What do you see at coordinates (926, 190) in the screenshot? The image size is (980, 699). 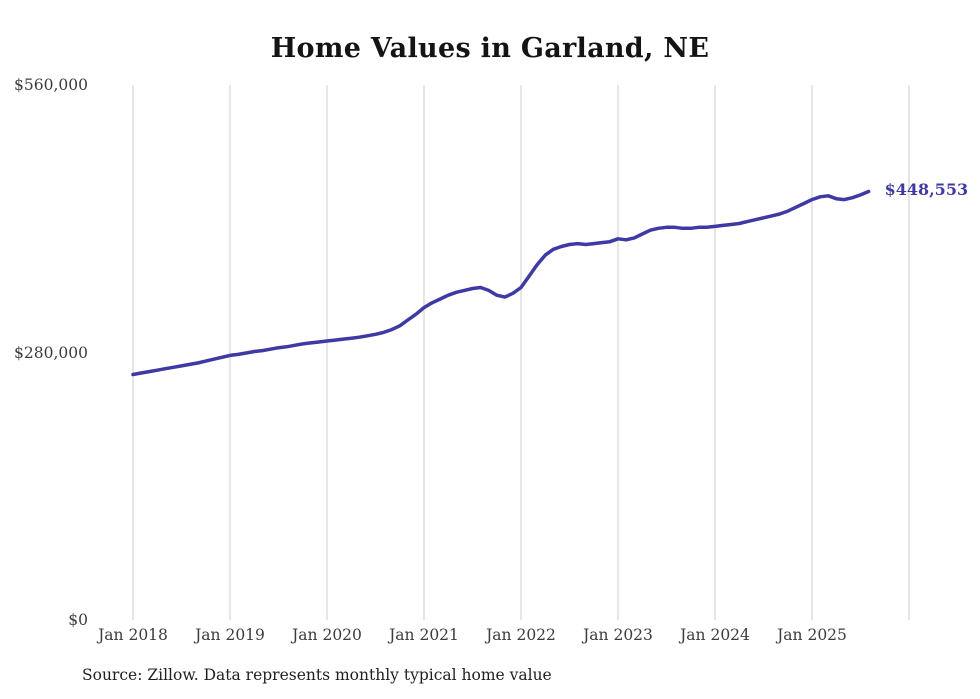 I see `end-value-label: $448,553` at bounding box center [926, 190].